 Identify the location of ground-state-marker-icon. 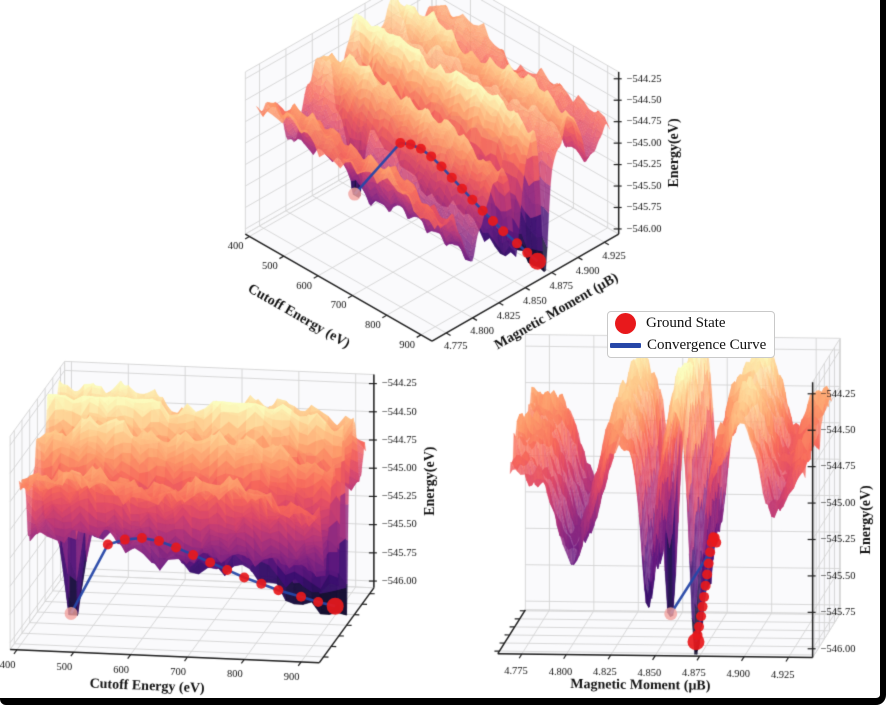
(625, 323).